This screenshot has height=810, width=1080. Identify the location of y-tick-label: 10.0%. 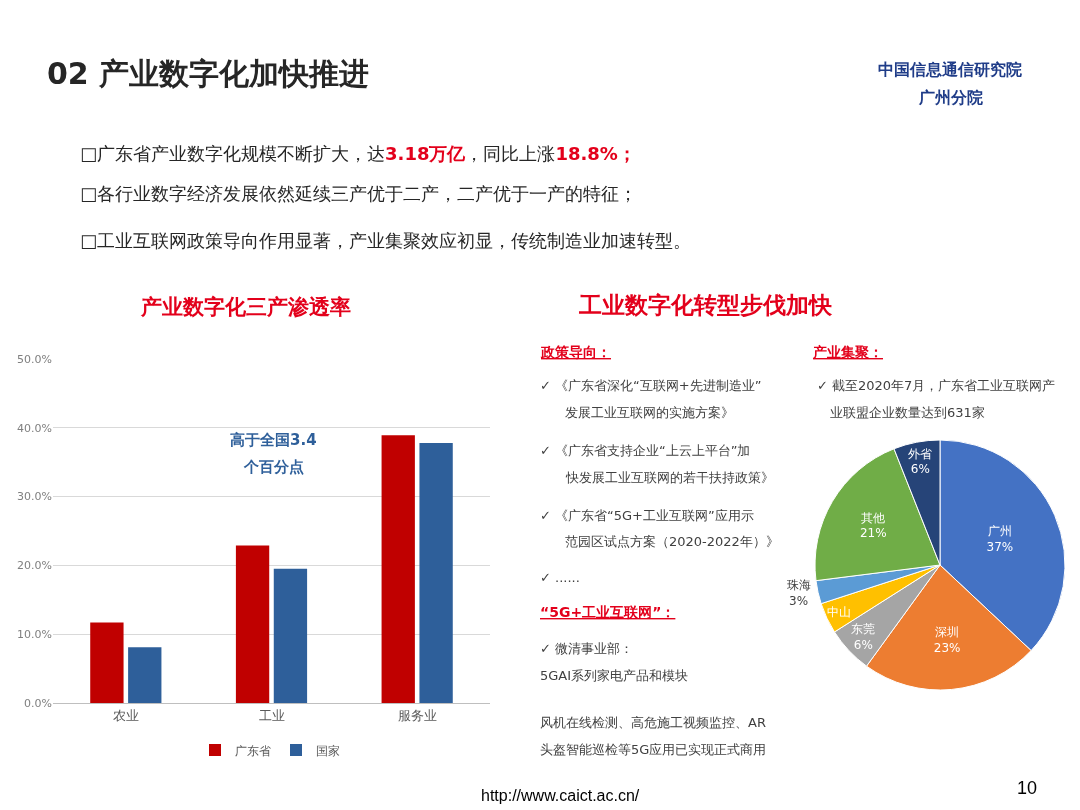
(34, 635).